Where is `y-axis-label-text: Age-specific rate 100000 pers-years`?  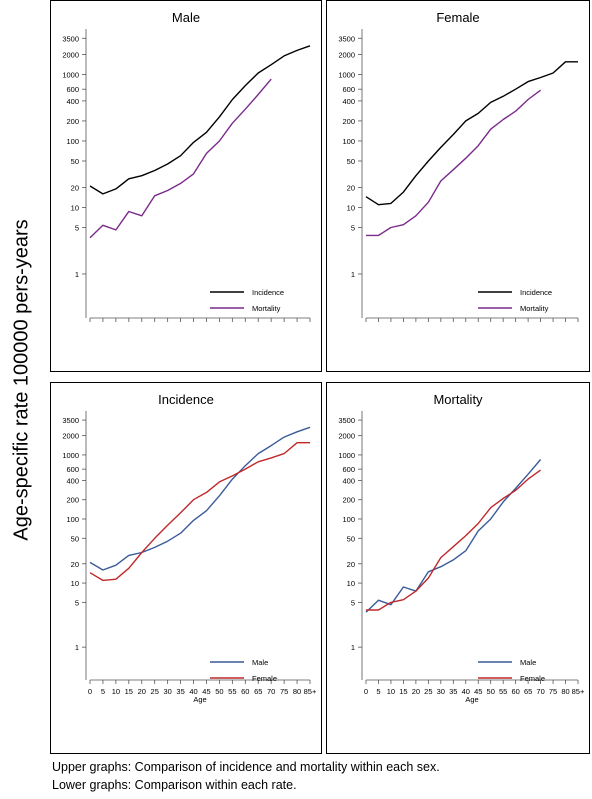 y-axis-label-text: Age-specific rate 100000 pers-years is located at coordinates (21, 380).